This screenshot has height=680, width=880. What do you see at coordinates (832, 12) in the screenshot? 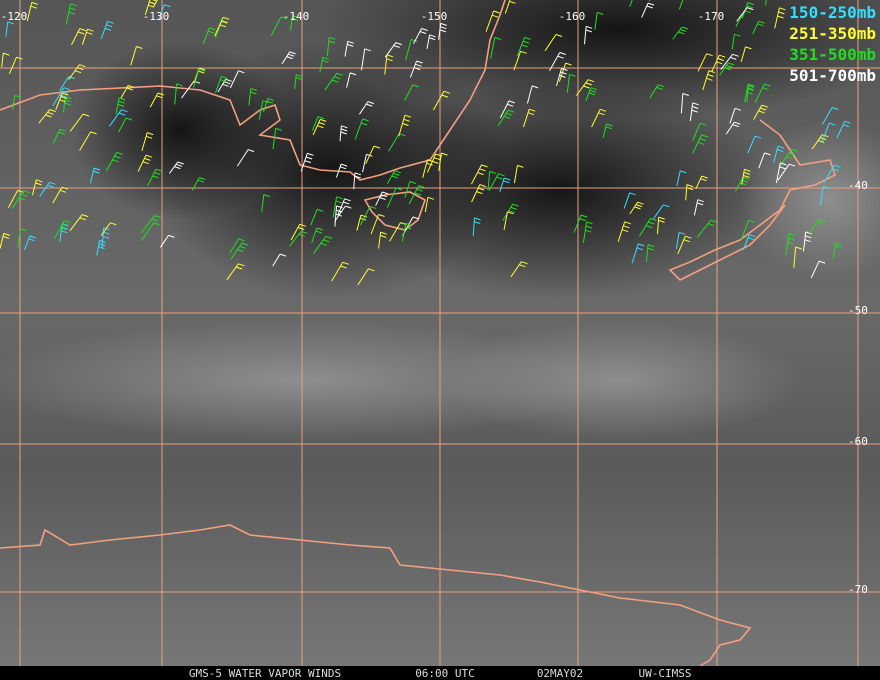
I see `legend-entry: 150-250mb` at bounding box center [832, 12].